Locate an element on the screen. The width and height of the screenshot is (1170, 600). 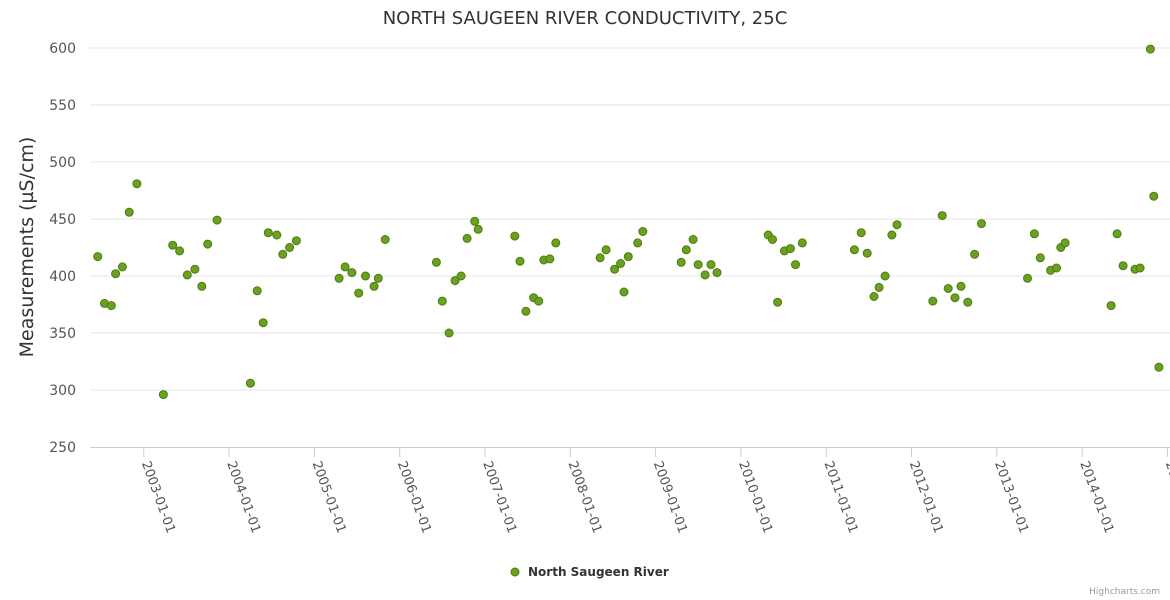
y-axis-ticks: 250 300 350 400 450 500 550 600 is located at coordinates (62, 248).